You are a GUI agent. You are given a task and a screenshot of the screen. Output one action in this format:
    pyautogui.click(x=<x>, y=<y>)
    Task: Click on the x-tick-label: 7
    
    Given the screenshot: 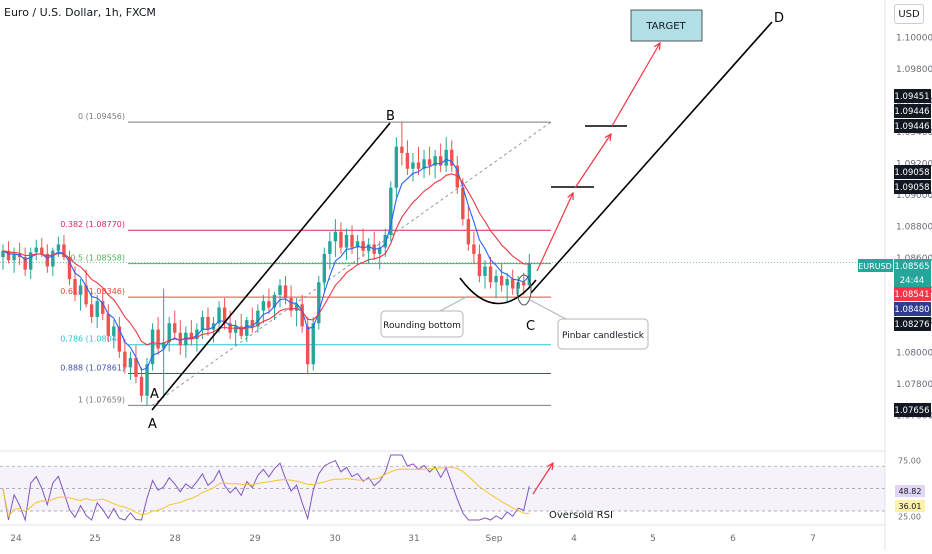 What is the action you would take?
    pyautogui.click(x=813, y=539)
    